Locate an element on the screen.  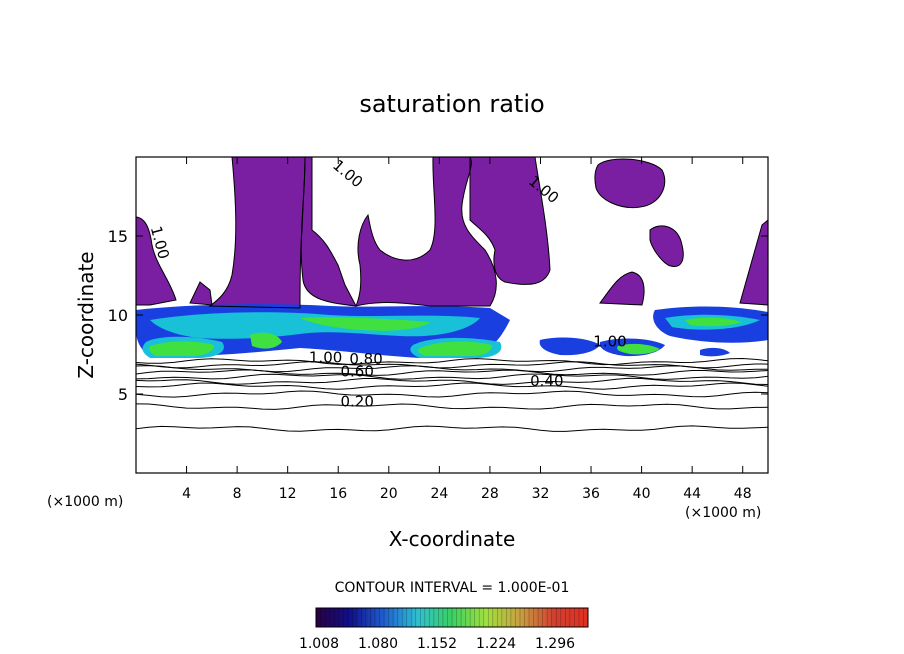
colorbar-tick-label: 1.008 is located at coordinates (319, 644).